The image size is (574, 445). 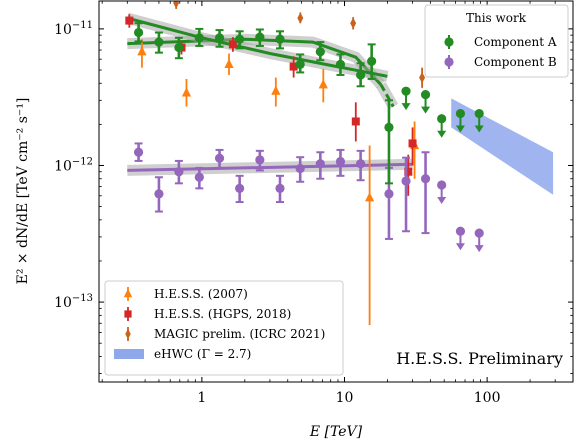 What do you see at coordinates (202, 354) in the screenshot?
I see `legend-ehwc-2-7-label: eHWC (Γ = 2.7)` at bounding box center [202, 354].